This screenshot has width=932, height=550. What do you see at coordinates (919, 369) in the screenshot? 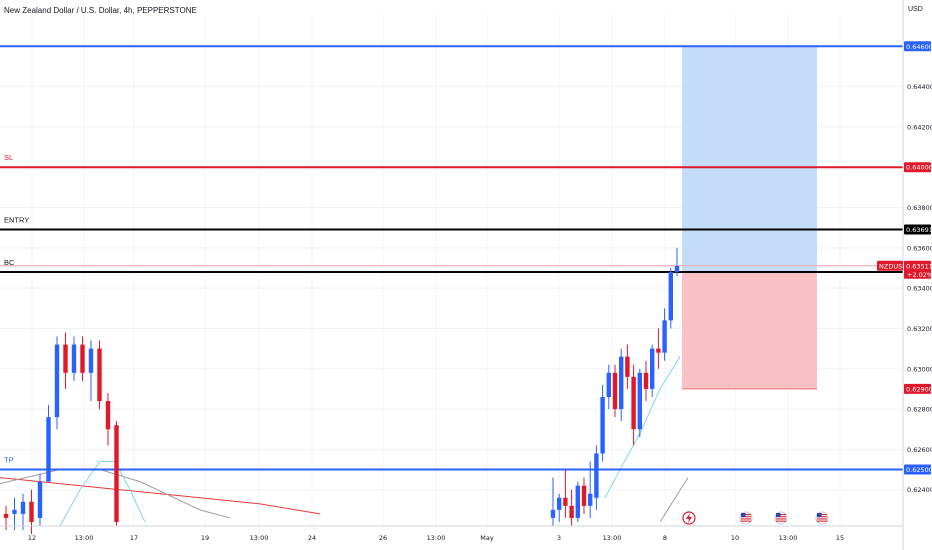
I see `y-tick-label: 0.63000` at bounding box center [919, 369].